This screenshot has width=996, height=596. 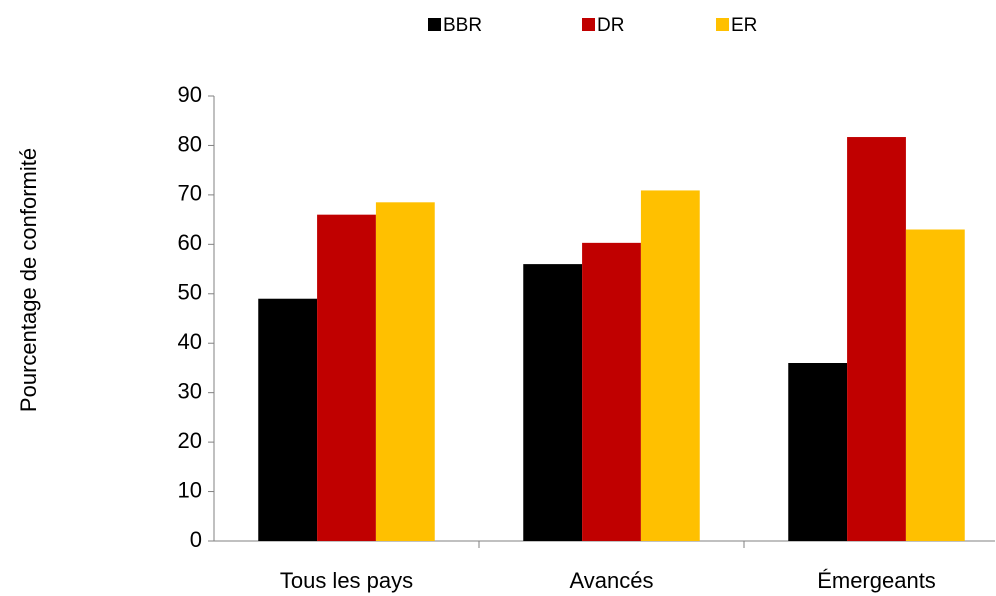 I want to click on x-tick-label: Avancés, so click(x=612, y=580).